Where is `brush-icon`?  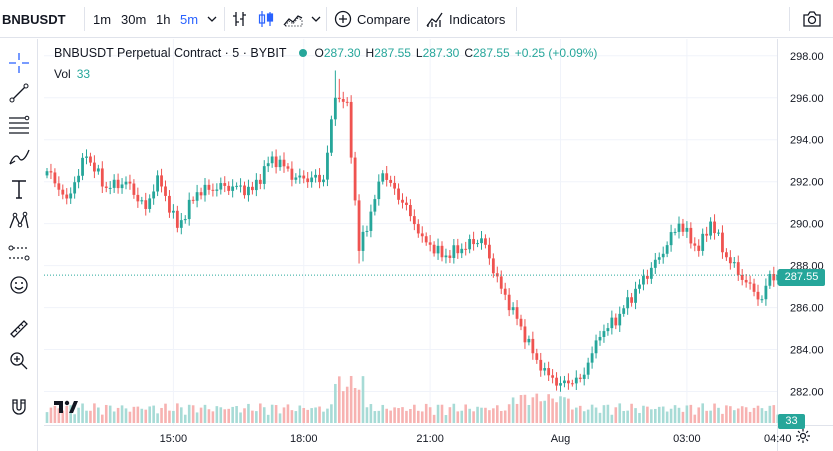
brush-icon is located at coordinates (19, 157).